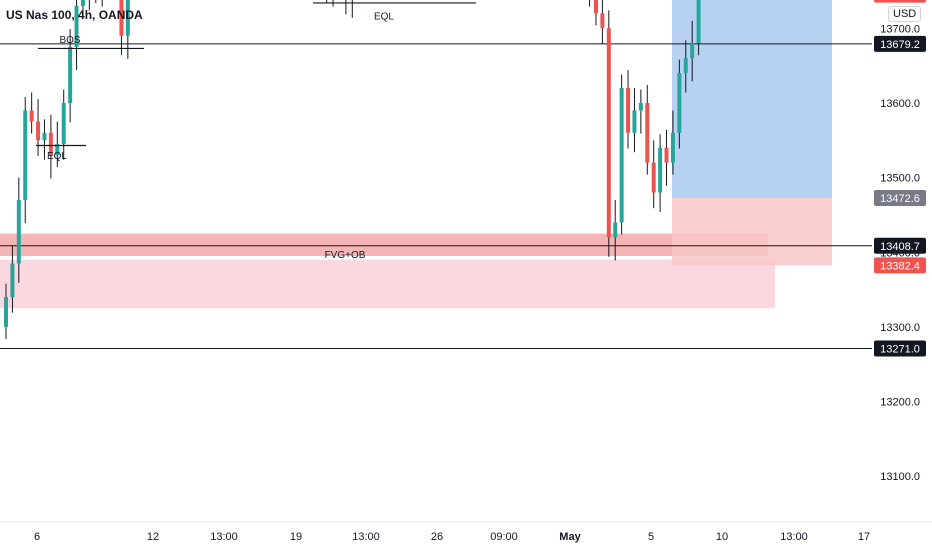 The height and width of the screenshot is (550, 932). I want to click on price-label-black: 13408.7, so click(900, 247).